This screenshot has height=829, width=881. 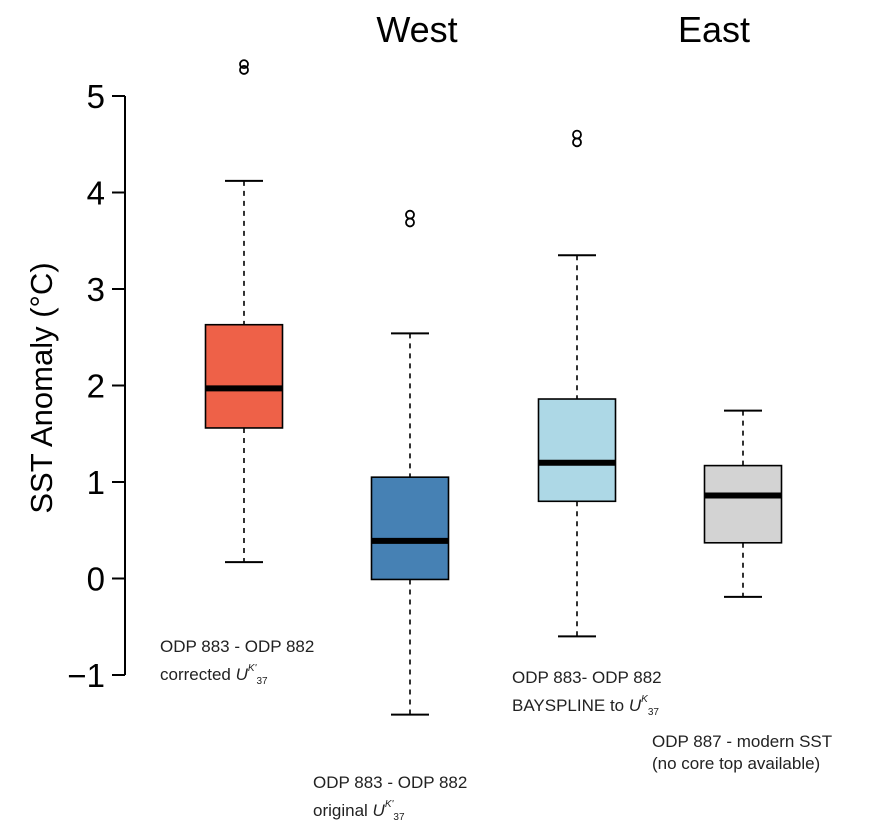 What do you see at coordinates (96, 579) in the screenshot?
I see `y-tick-label: 0` at bounding box center [96, 579].